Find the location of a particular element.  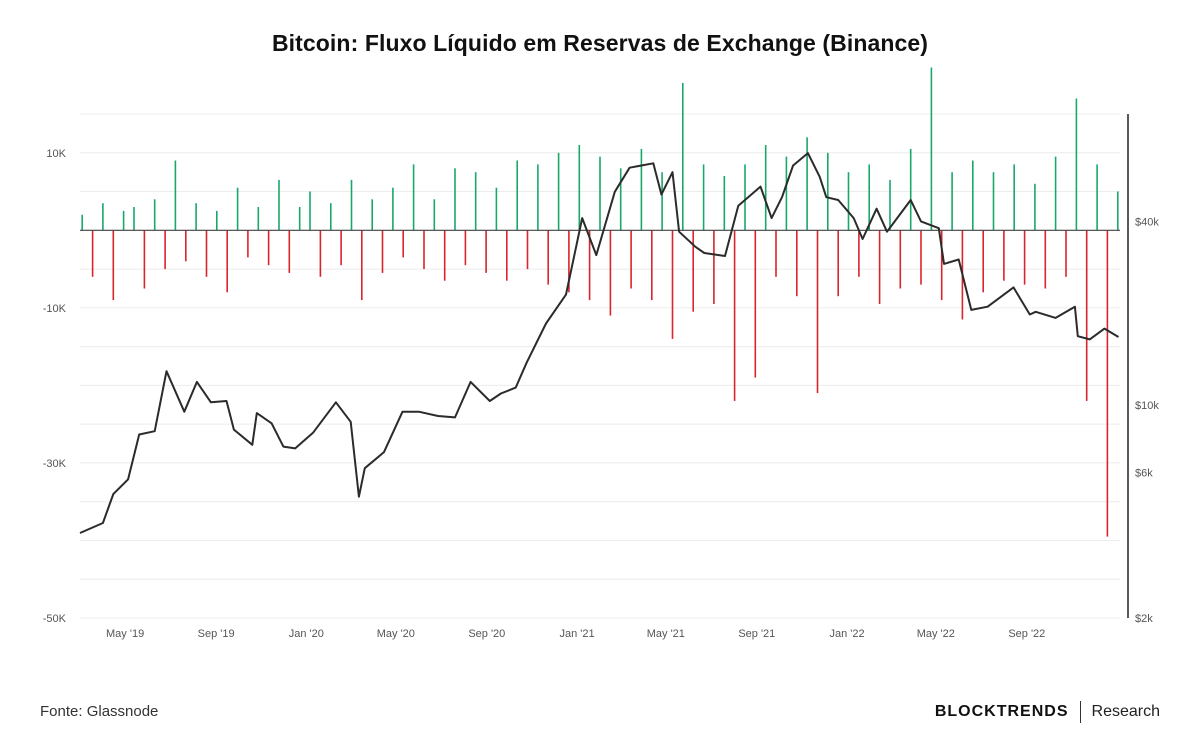

y-right-tick-label: $40k is located at coordinates (1147, 222).